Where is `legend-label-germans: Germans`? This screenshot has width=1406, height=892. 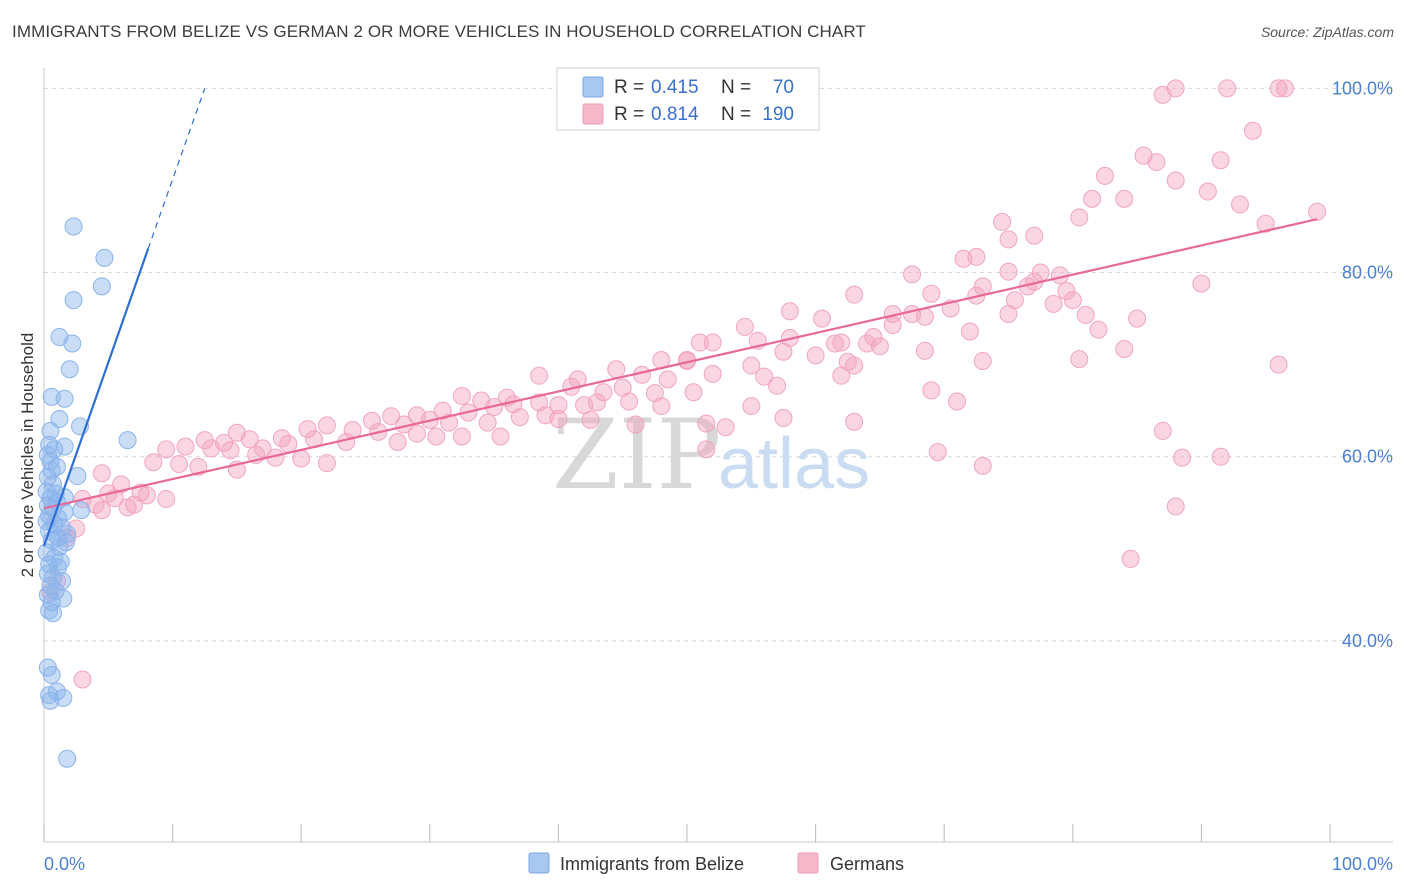
legend-label-germans: Germans is located at coordinates (867, 864).